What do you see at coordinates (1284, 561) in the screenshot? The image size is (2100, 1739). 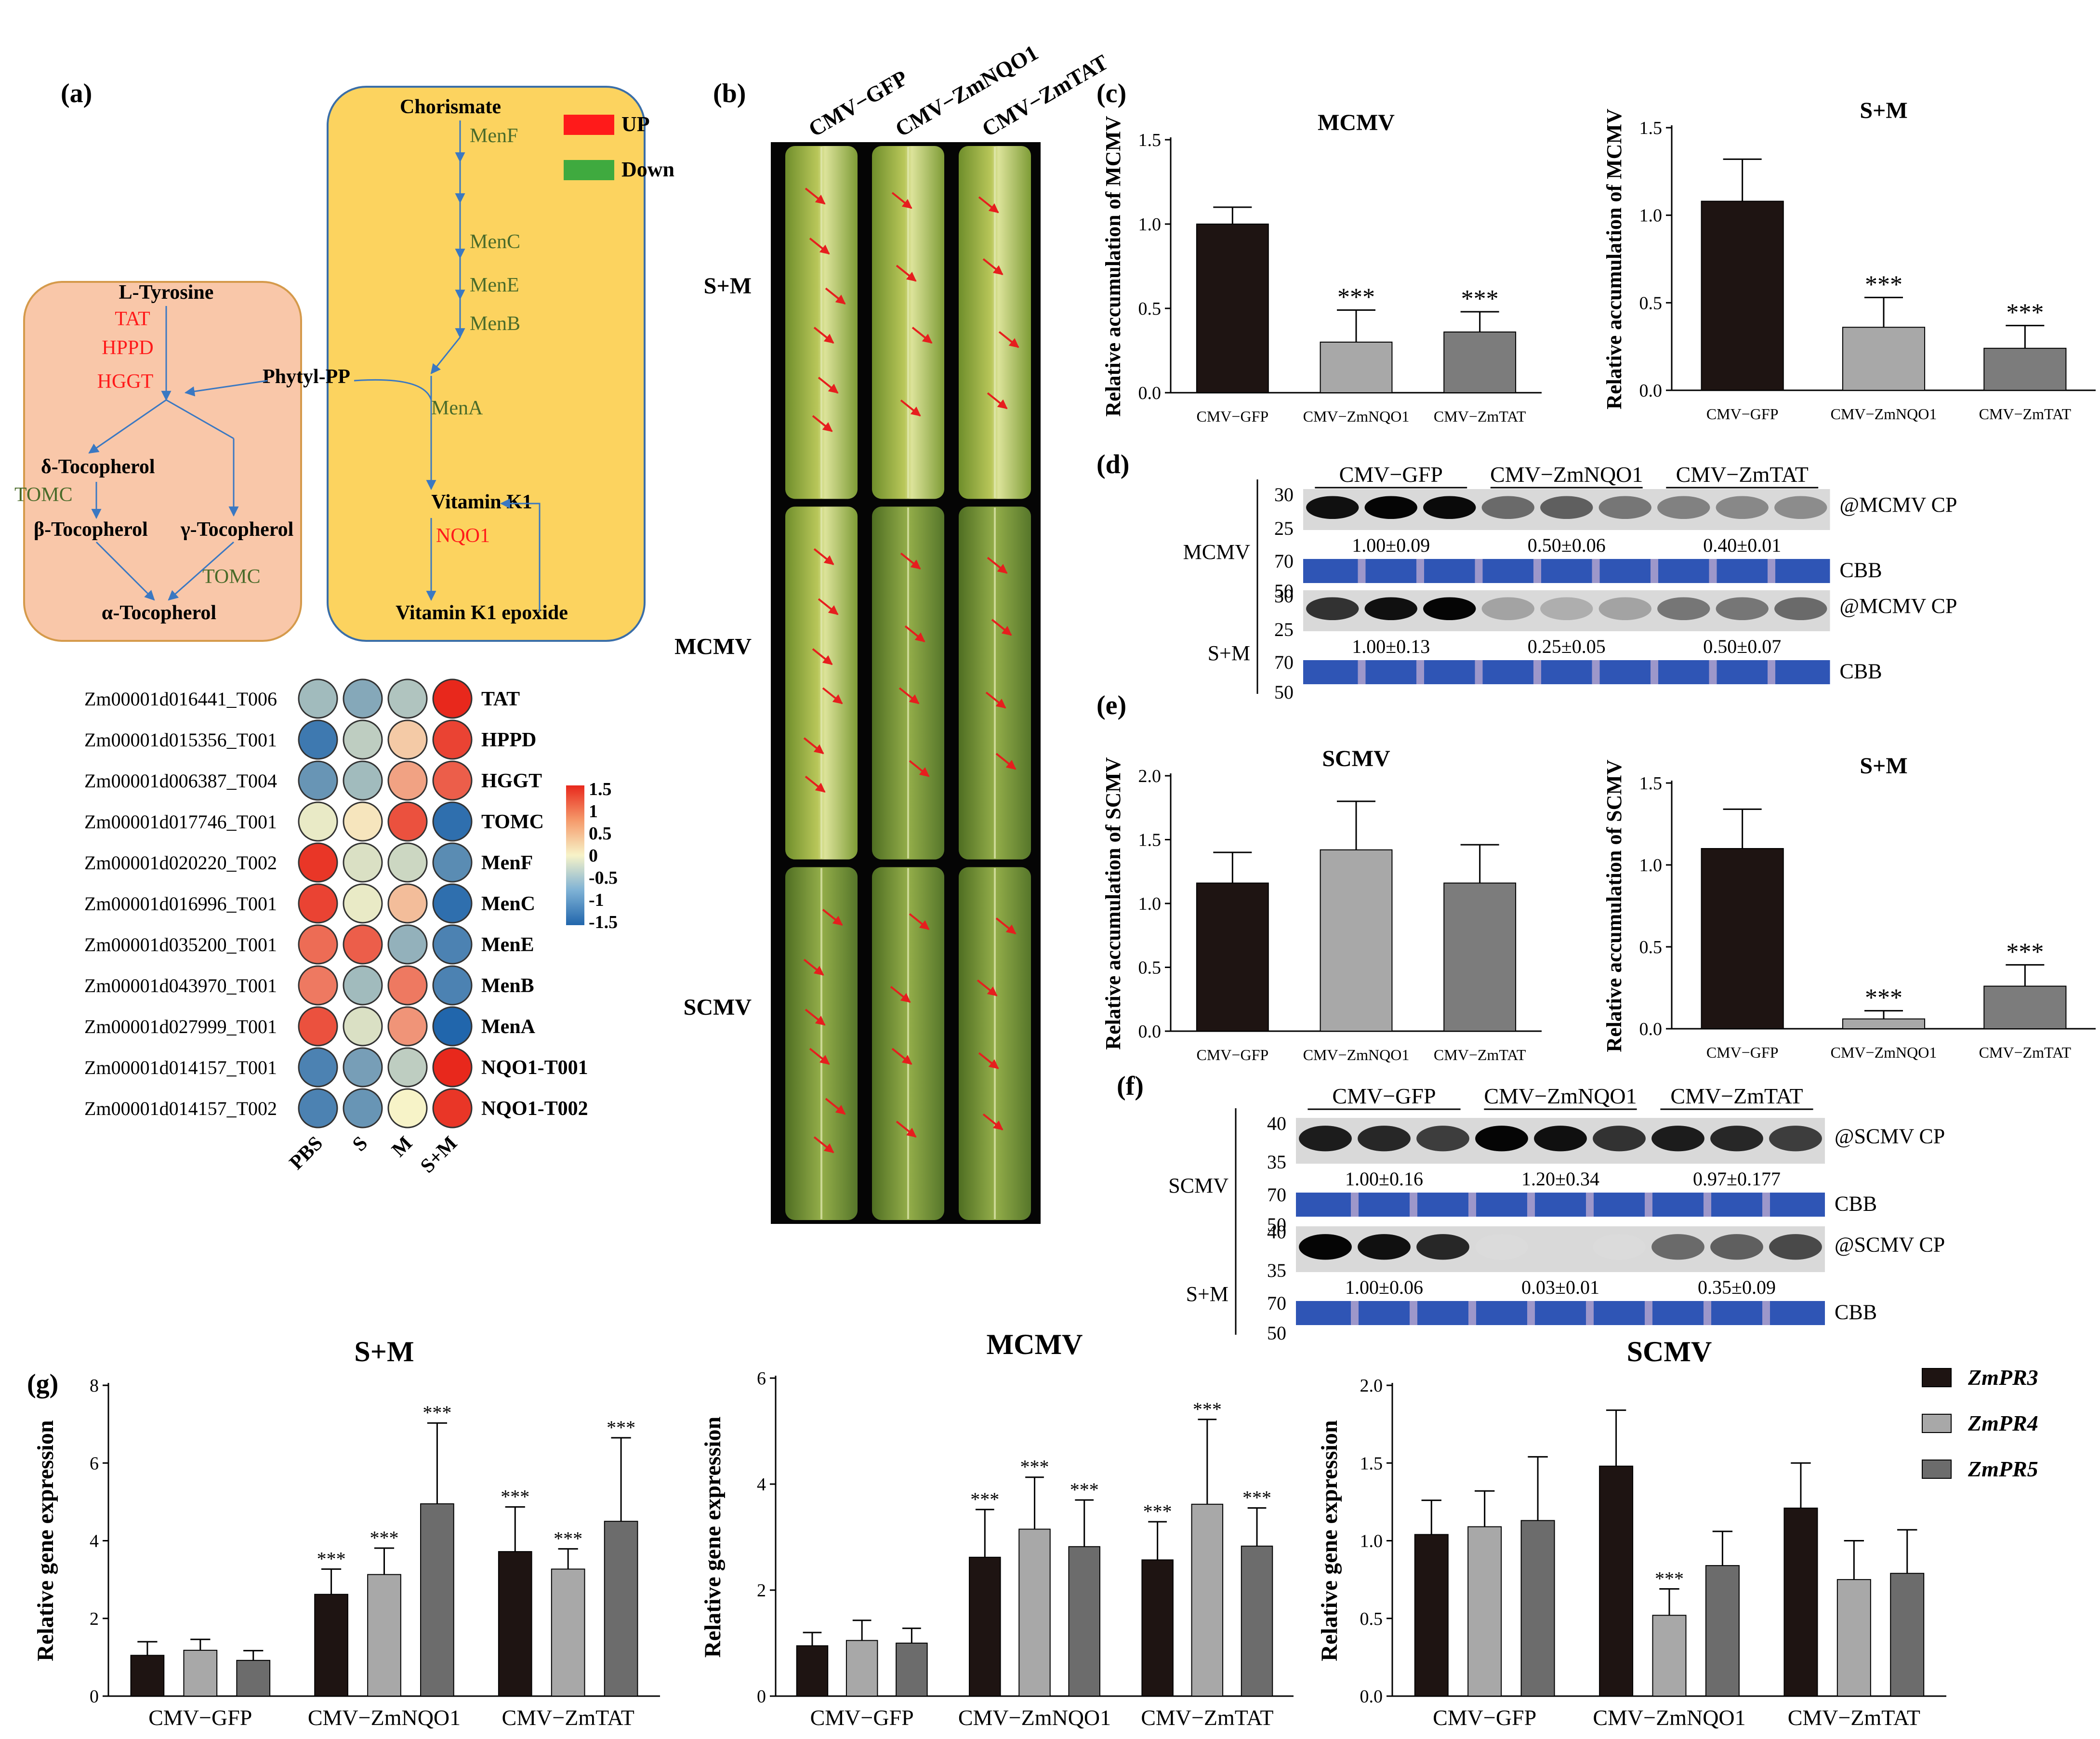 I see `blot-marker: 70` at bounding box center [1284, 561].